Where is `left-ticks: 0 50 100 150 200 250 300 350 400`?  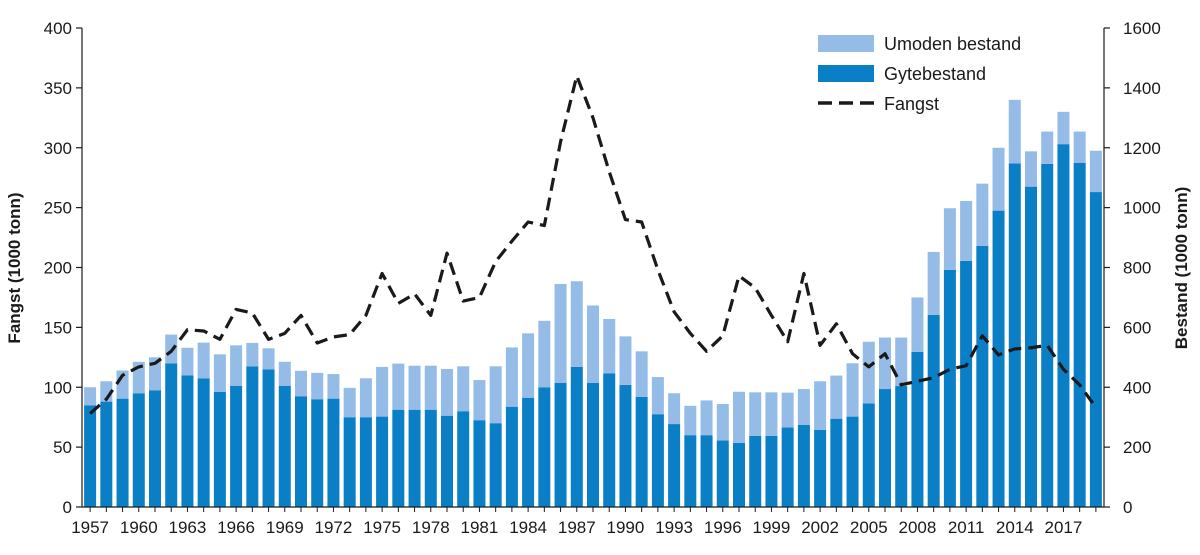 left-ticks: 0 50 100 150 200 250 300 350 400 is located at coordinates (63, 268).